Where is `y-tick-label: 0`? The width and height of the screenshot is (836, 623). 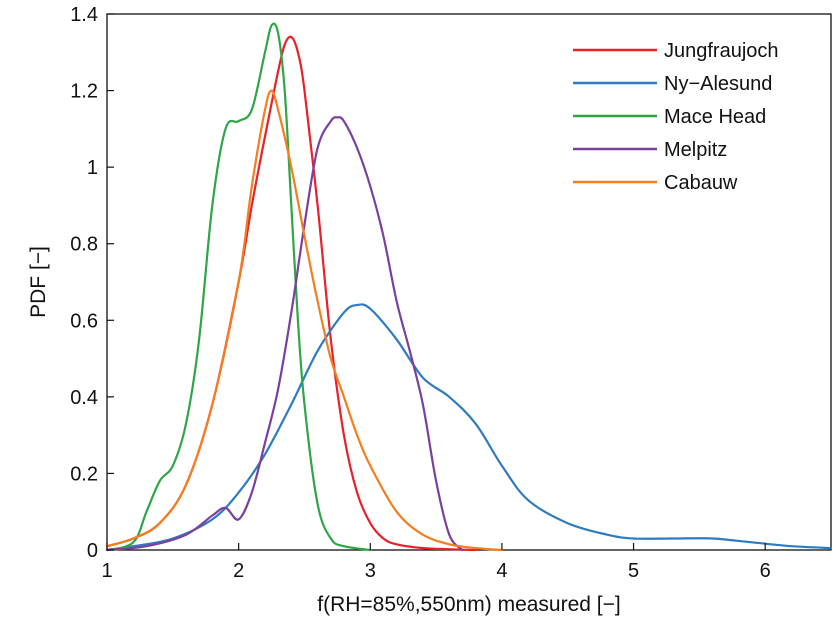 y-tick-label: 0 is located at coordinates (92, 551).